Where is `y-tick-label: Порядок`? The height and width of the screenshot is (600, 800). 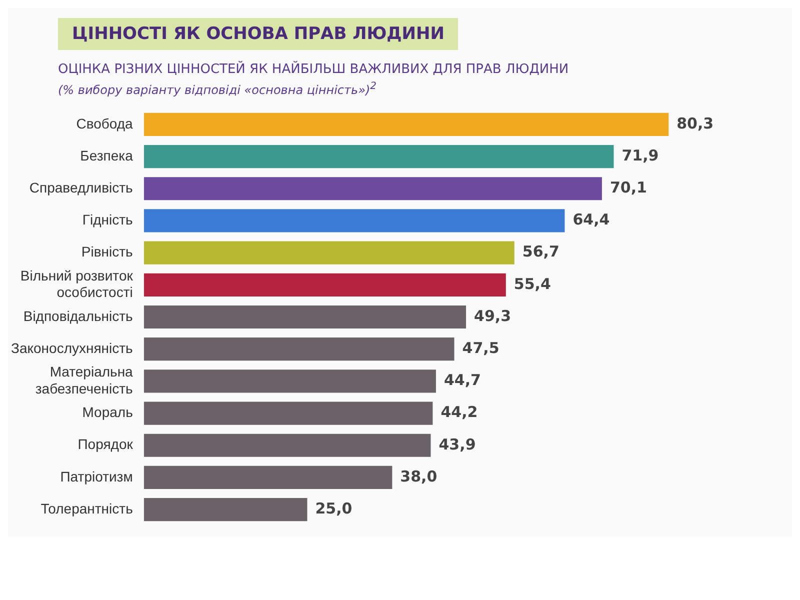 y-tick-label: Порядок is located at coordinates (106, 444).